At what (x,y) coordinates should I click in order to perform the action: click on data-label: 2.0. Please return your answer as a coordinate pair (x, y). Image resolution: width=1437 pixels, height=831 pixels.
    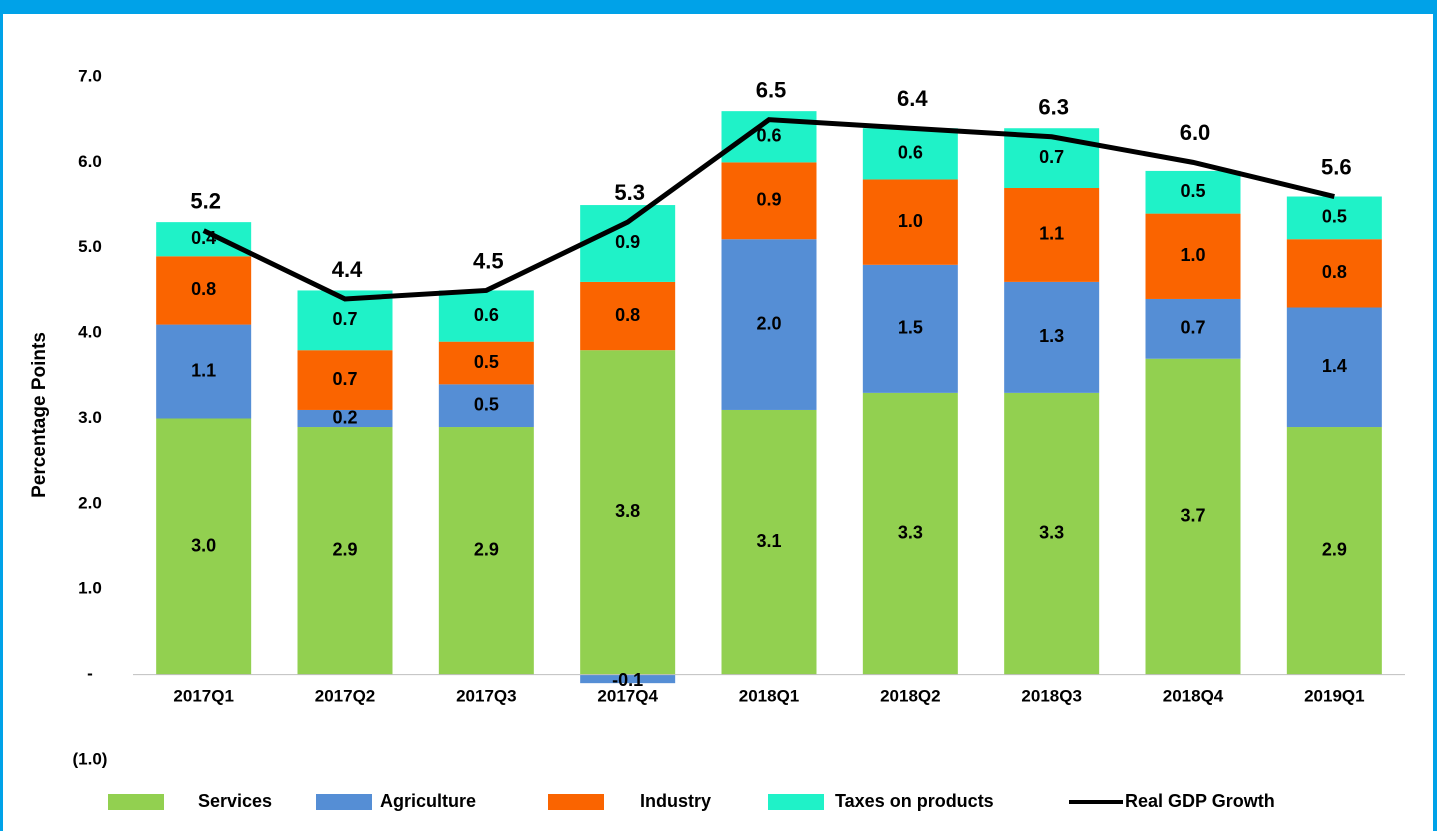
    Looking at the image, I should click on (768, 323).